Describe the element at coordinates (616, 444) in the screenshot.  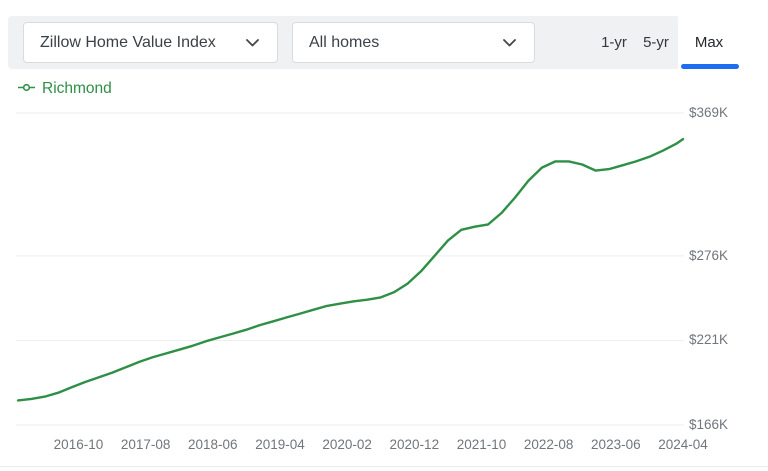
I see `x-tick-label: 2023-06` at that location.